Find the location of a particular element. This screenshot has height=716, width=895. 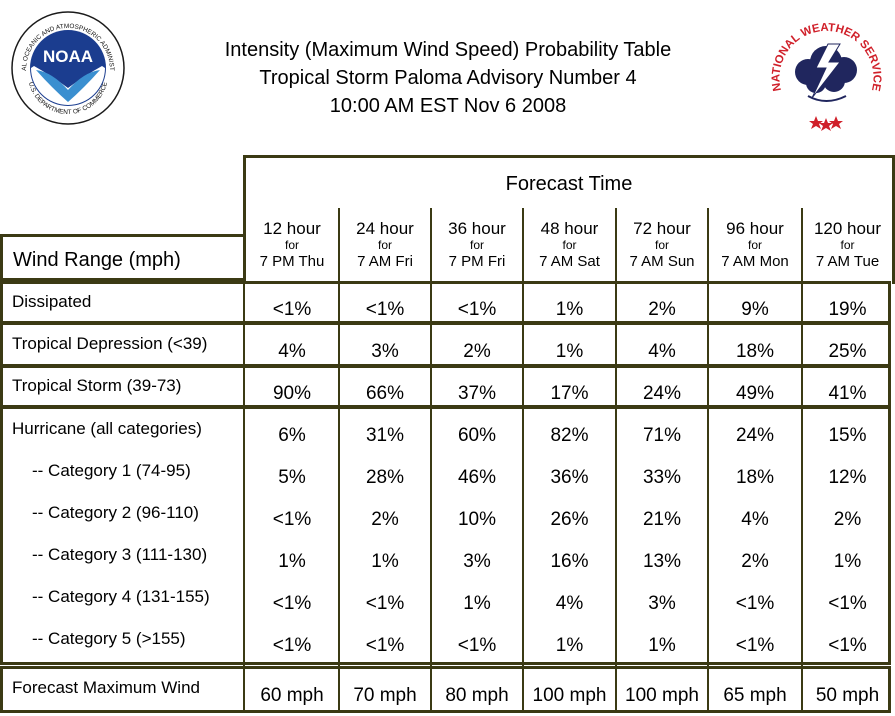

row-label-dissipated: Dissipated is located at coordinates (52, 301).